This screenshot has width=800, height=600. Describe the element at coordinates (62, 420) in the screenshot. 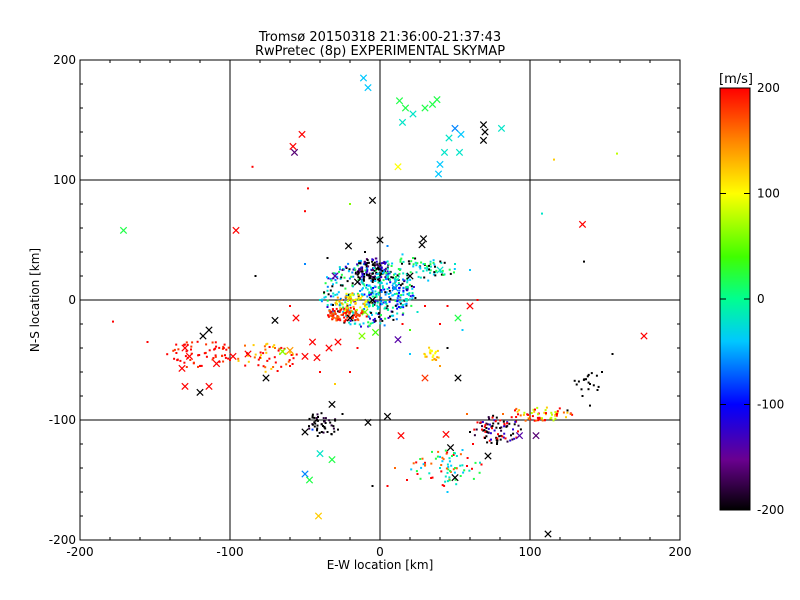

I see `y-tick-label: -100` at that location.